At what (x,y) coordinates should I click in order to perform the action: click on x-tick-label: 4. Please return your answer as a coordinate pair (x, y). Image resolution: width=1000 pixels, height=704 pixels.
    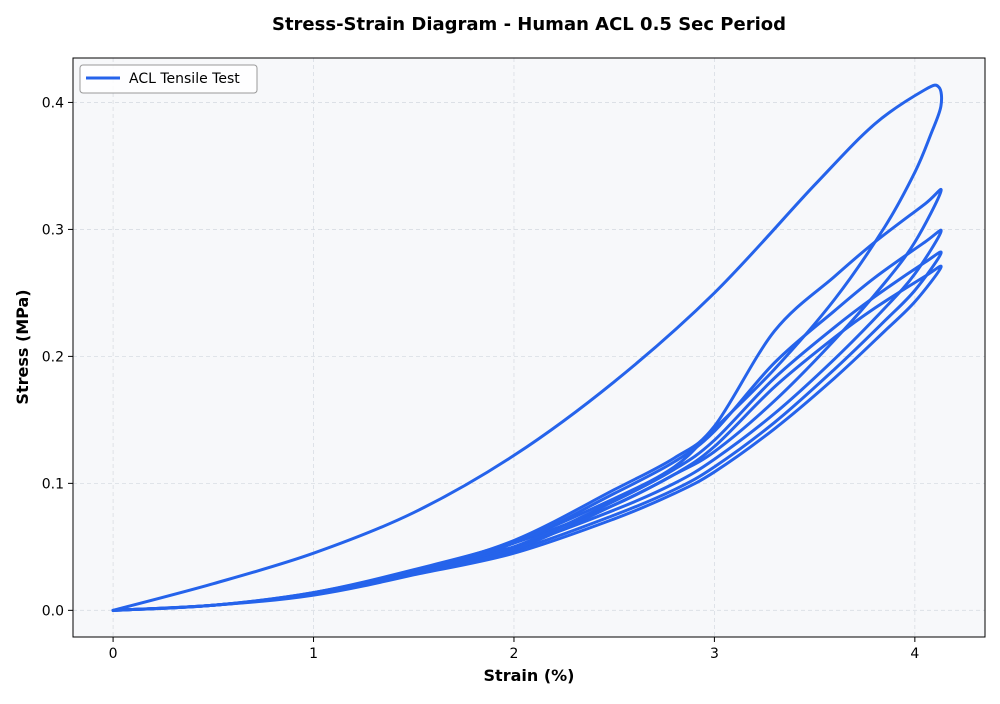
    Looking at the image, I should click on (914, 654).